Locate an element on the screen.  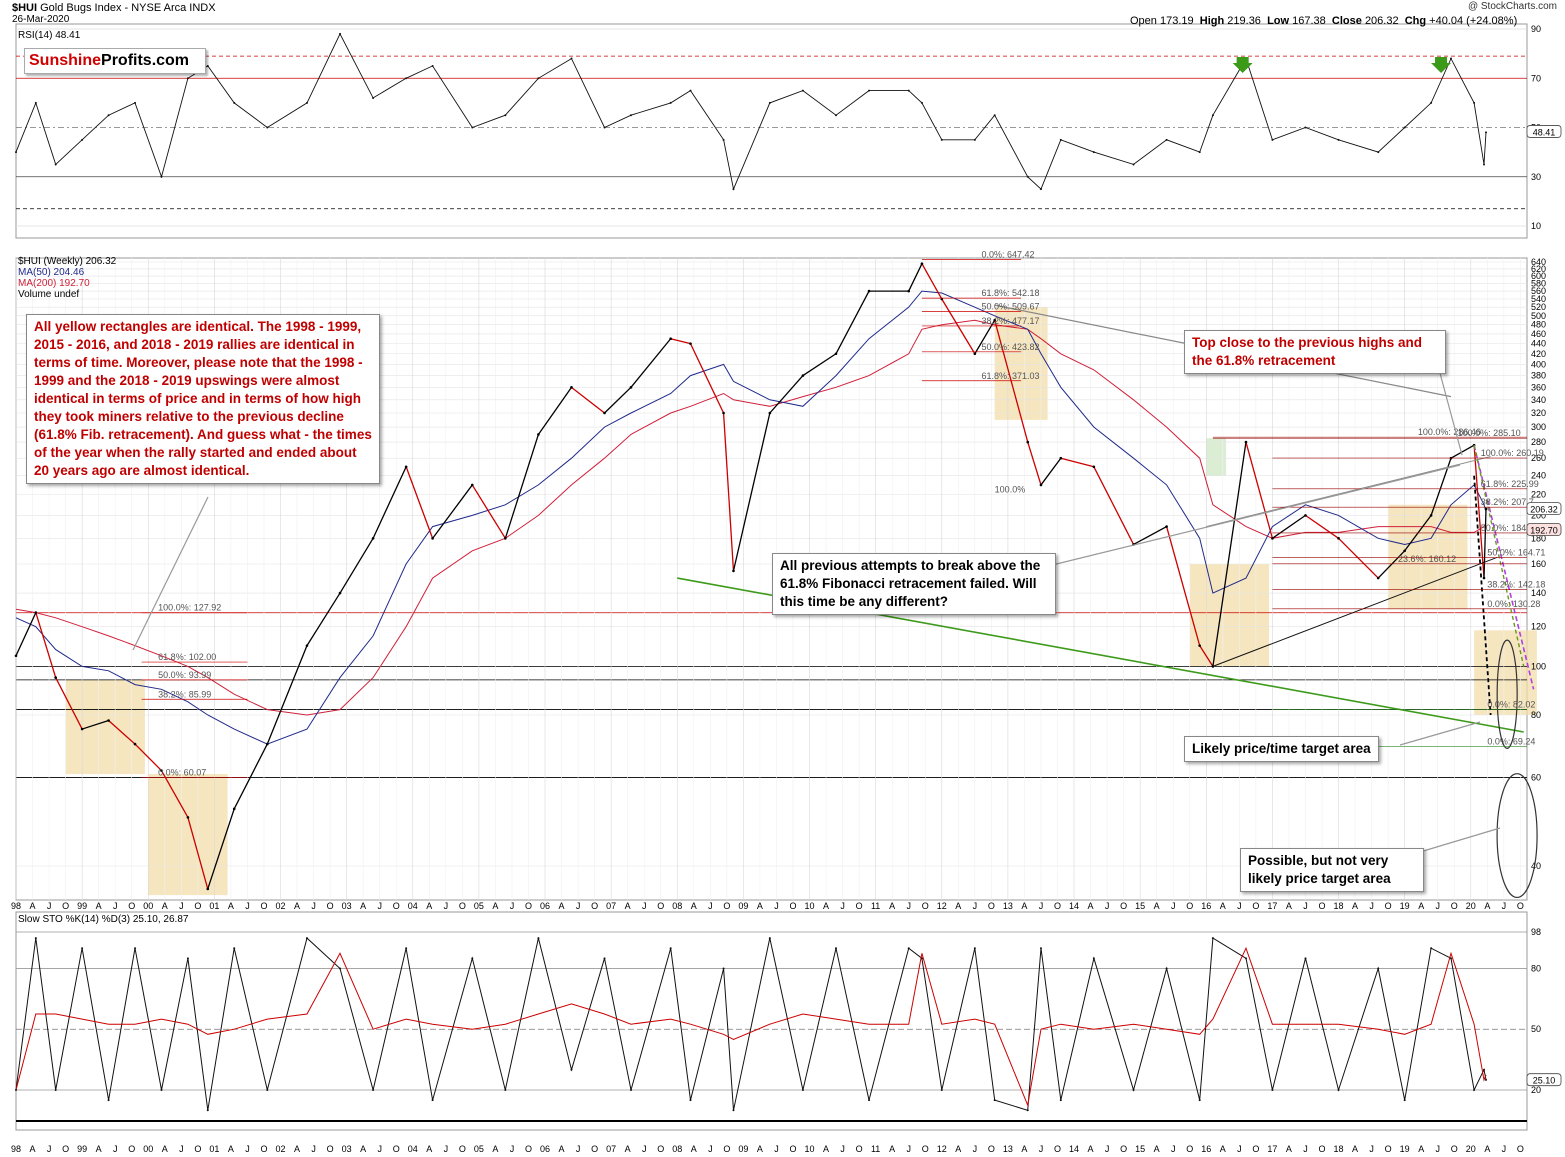
x-tick-label: 05 is located at coordinates (479, 906).